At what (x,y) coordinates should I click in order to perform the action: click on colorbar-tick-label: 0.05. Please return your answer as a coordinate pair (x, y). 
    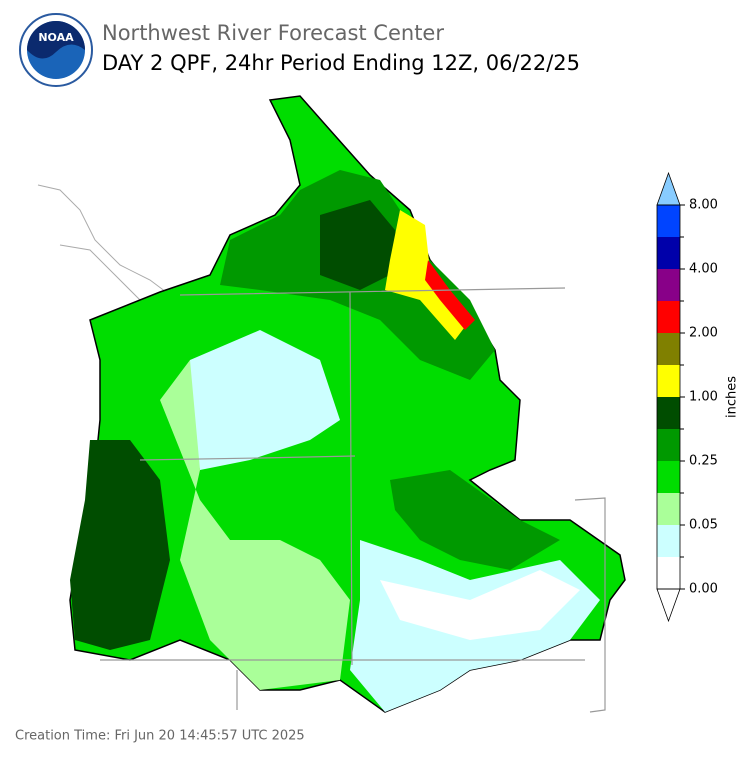
    Looking at the image, I should click on (703, 525).